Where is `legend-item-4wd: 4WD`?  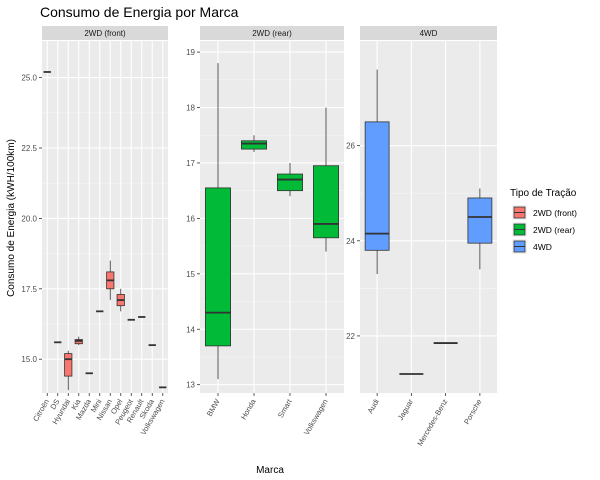 legend-item-4wd: 4WD is located at coordinates (532, 246).